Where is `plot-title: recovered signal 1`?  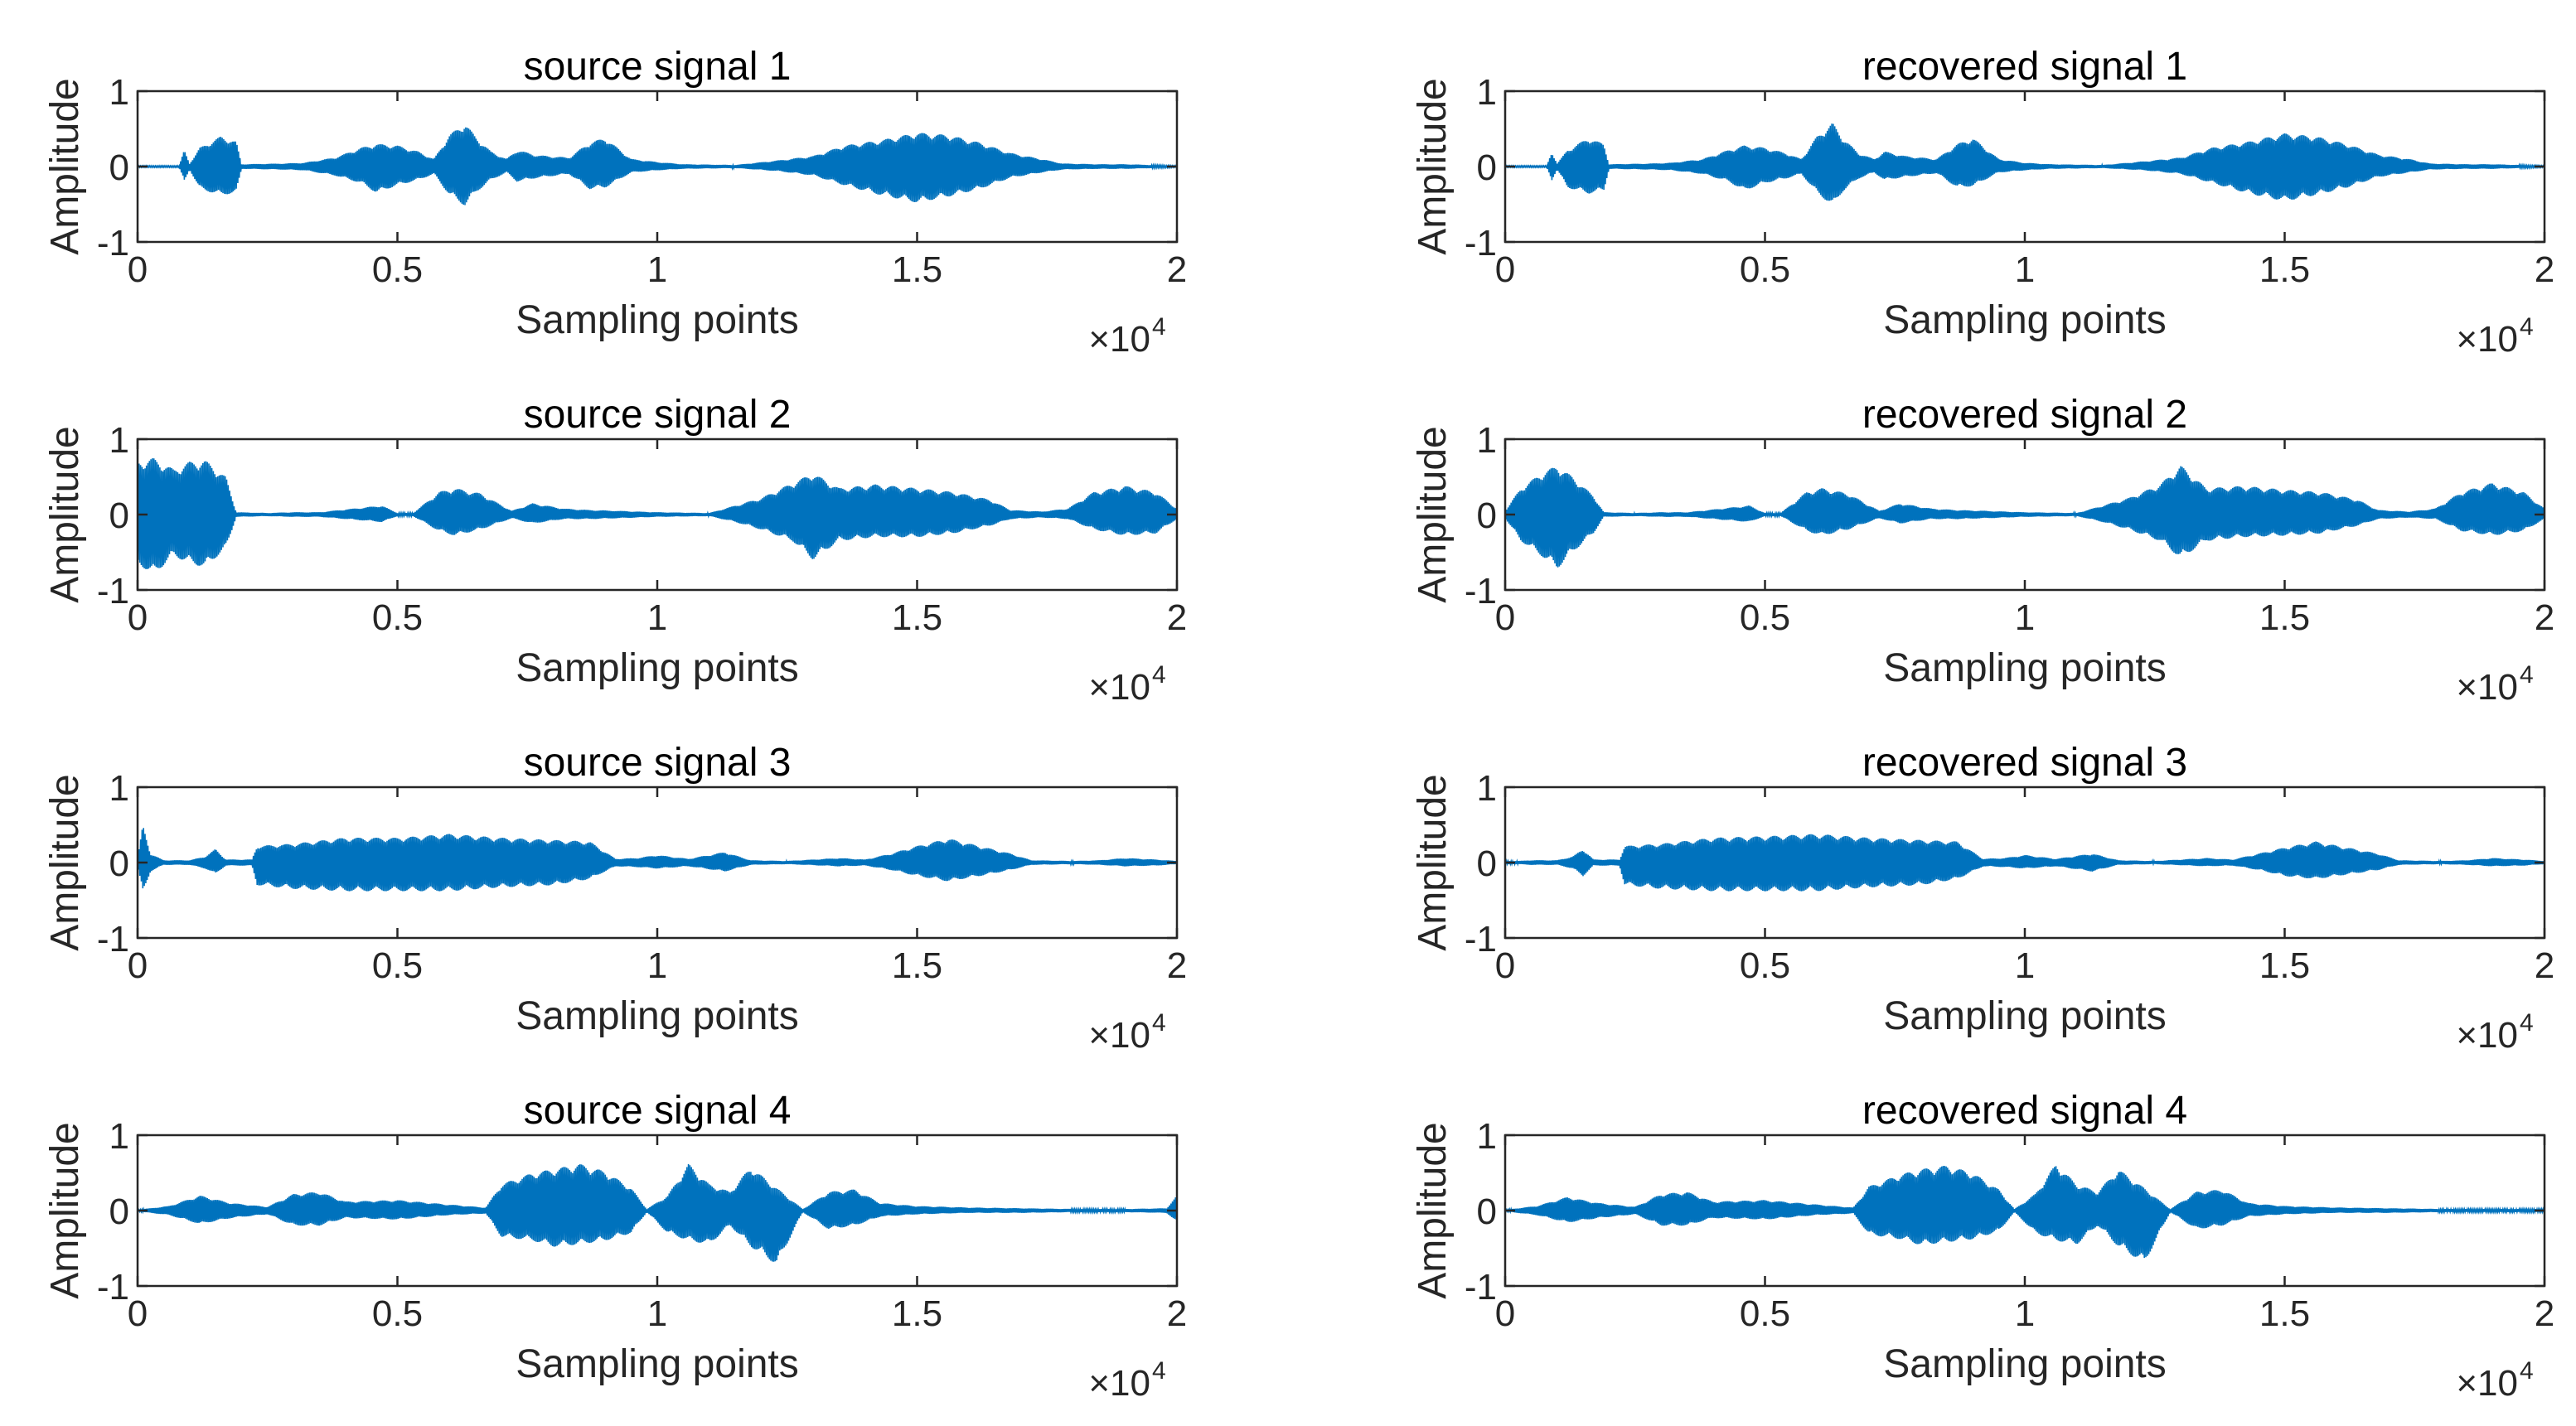 plot-title: recovered signal 1 is located at coordinates (2025, 67).